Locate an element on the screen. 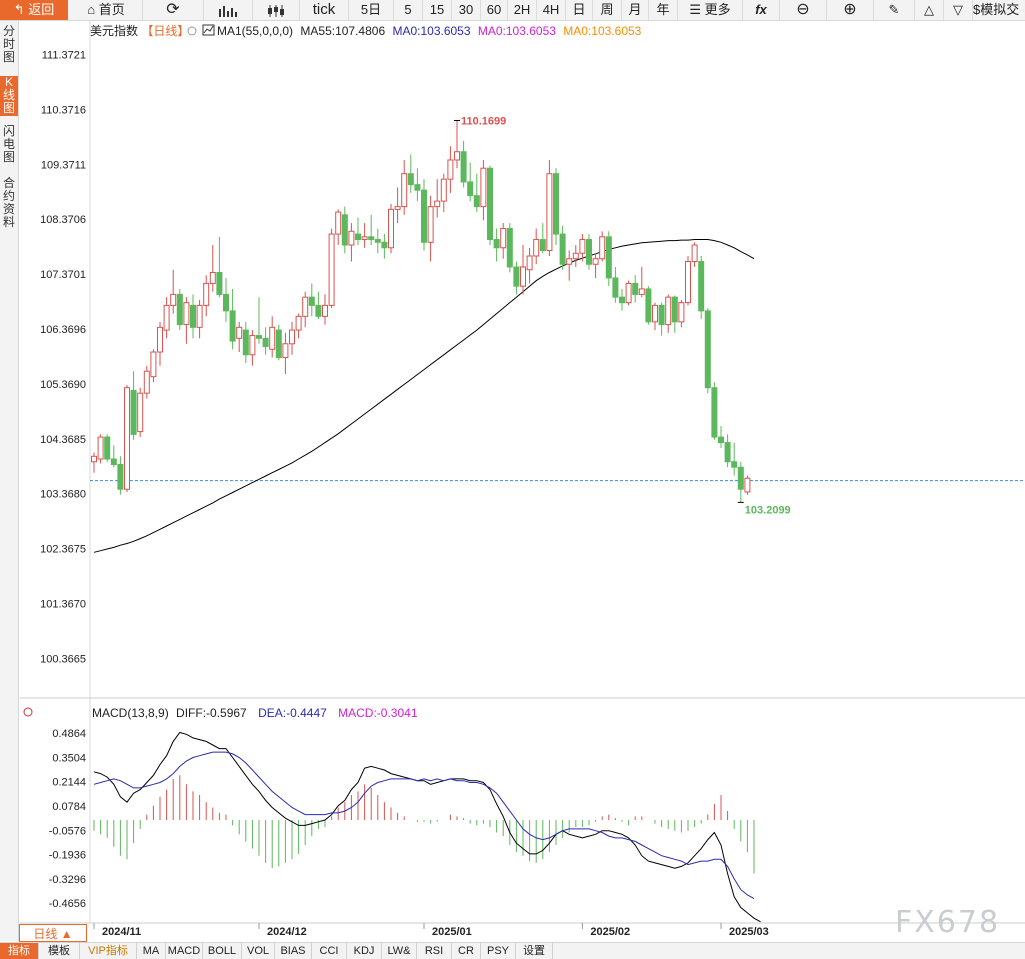 The width and height of the screenshot is (1025, 959). period-day: 日 is located at coordinates (579, 10).